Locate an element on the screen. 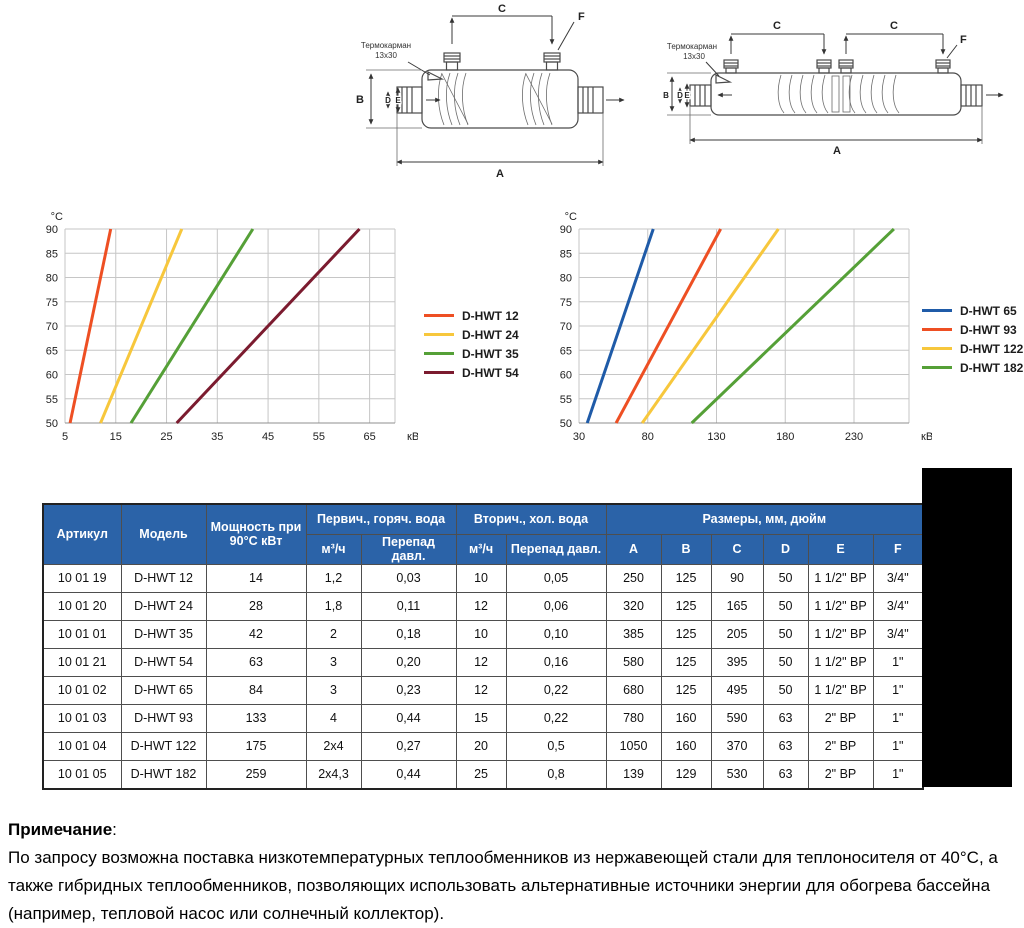 Image resolution: width=1024 pixels, height=928 pixels. x-tick-label: 230 is located at coordinates (854, 437).